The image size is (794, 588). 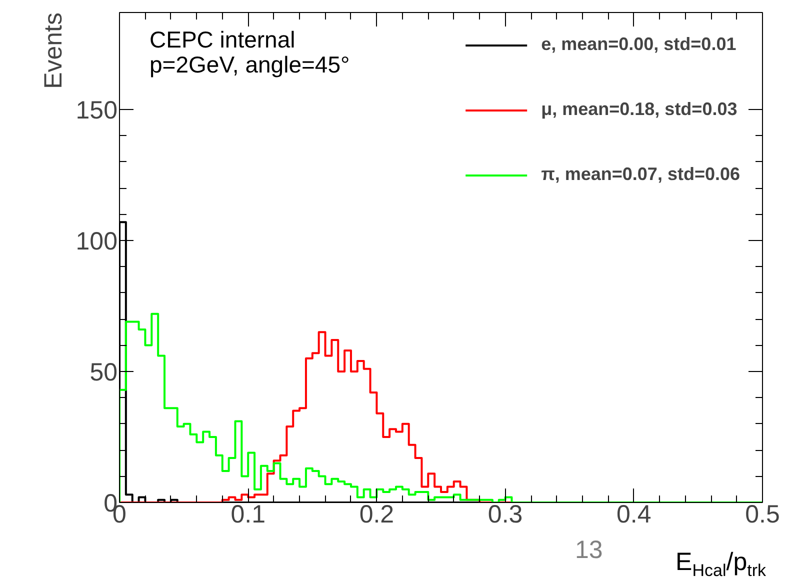 What do you see at coordinates (97, 110) in the screenshot?
I see `y-tick-label: 150` at bounding box center [97, 110].